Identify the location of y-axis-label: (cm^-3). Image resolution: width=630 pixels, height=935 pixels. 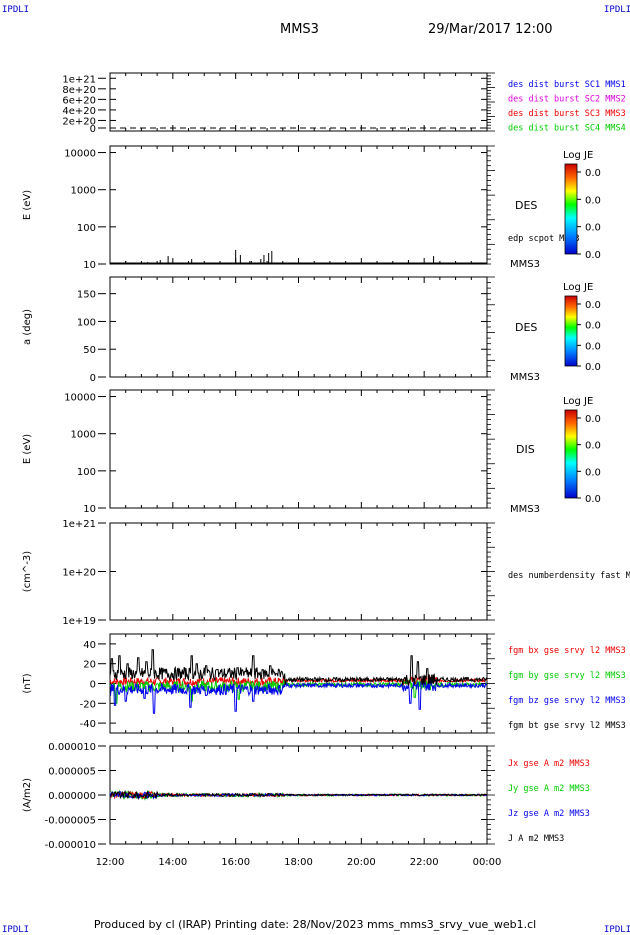
(27, 571).